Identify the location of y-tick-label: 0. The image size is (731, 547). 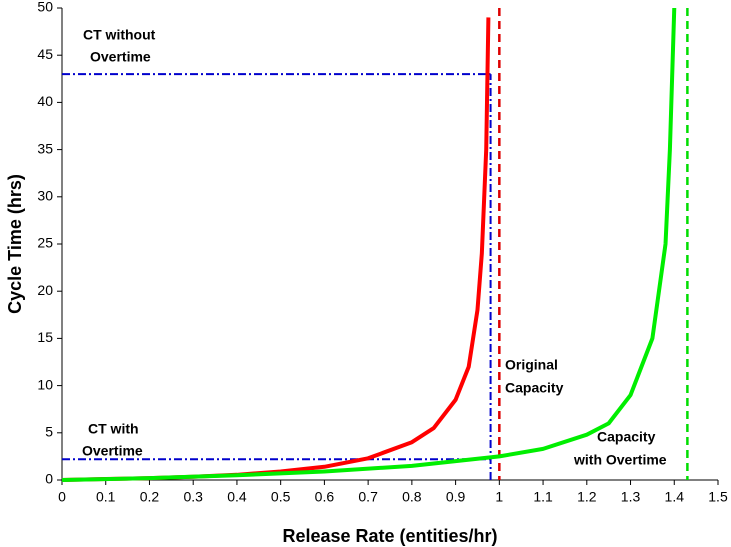
(49, 479).